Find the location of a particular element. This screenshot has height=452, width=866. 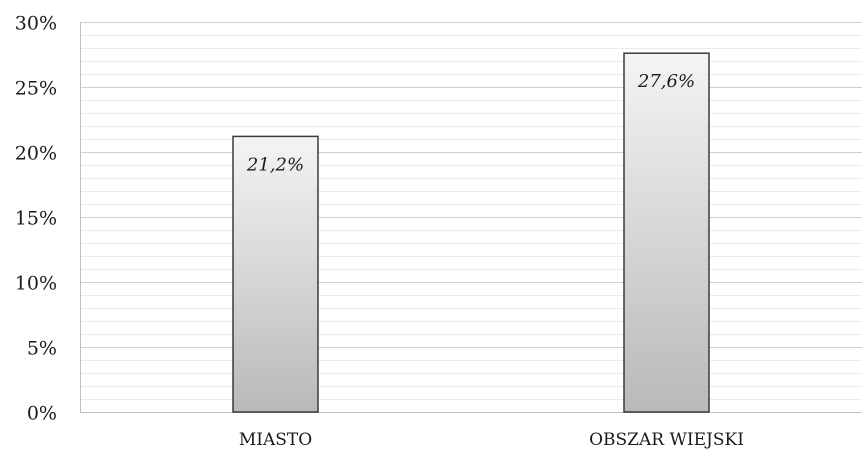

y-tick-label: 30% is located at coordinates (36, 24).